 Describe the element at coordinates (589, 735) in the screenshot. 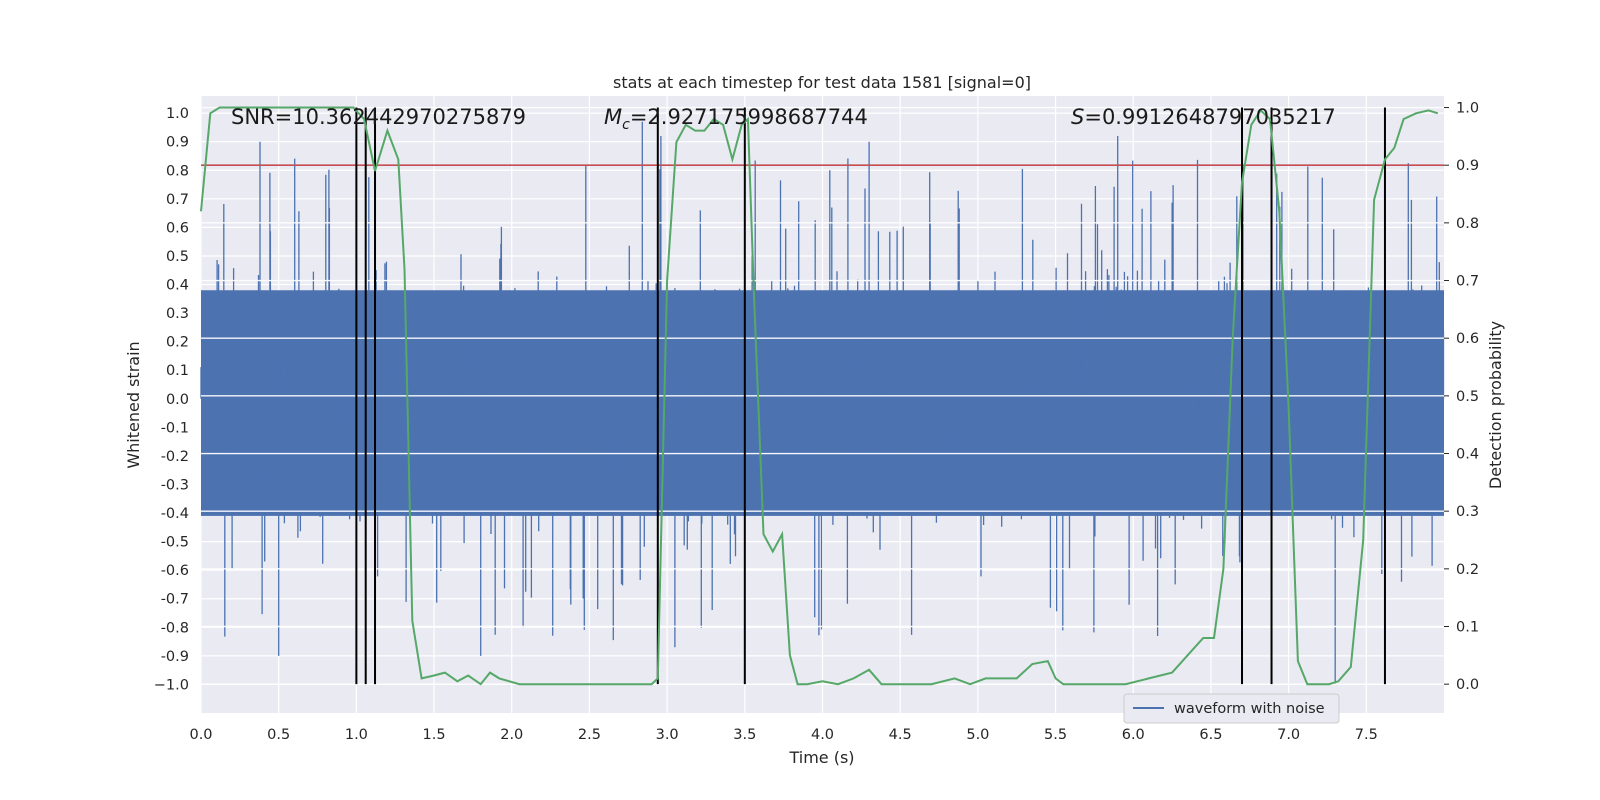

I see `x-tick-label: 2.5` at that location.